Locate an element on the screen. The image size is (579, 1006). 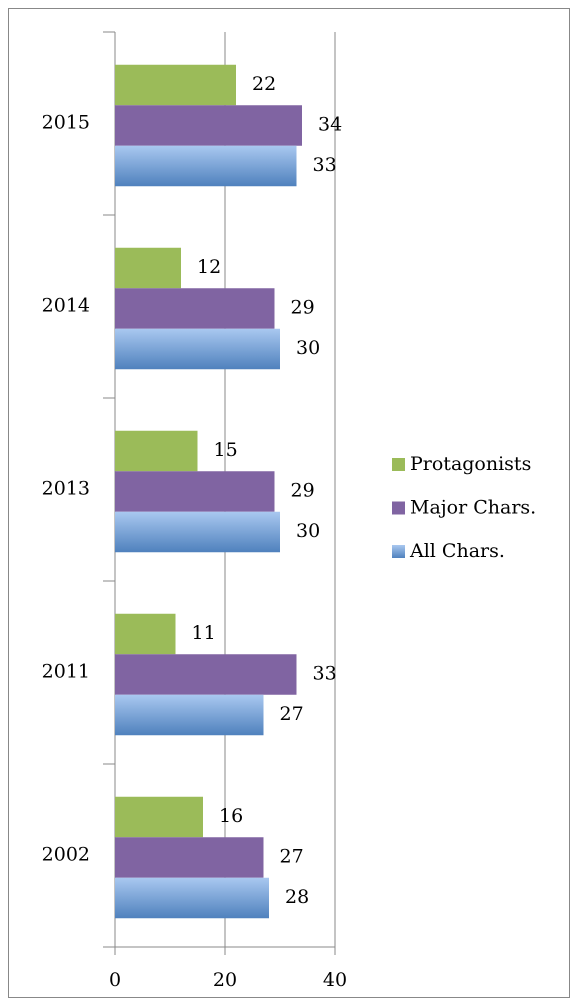
y-tick-label: 2002 is located at coordinates (66, 855).